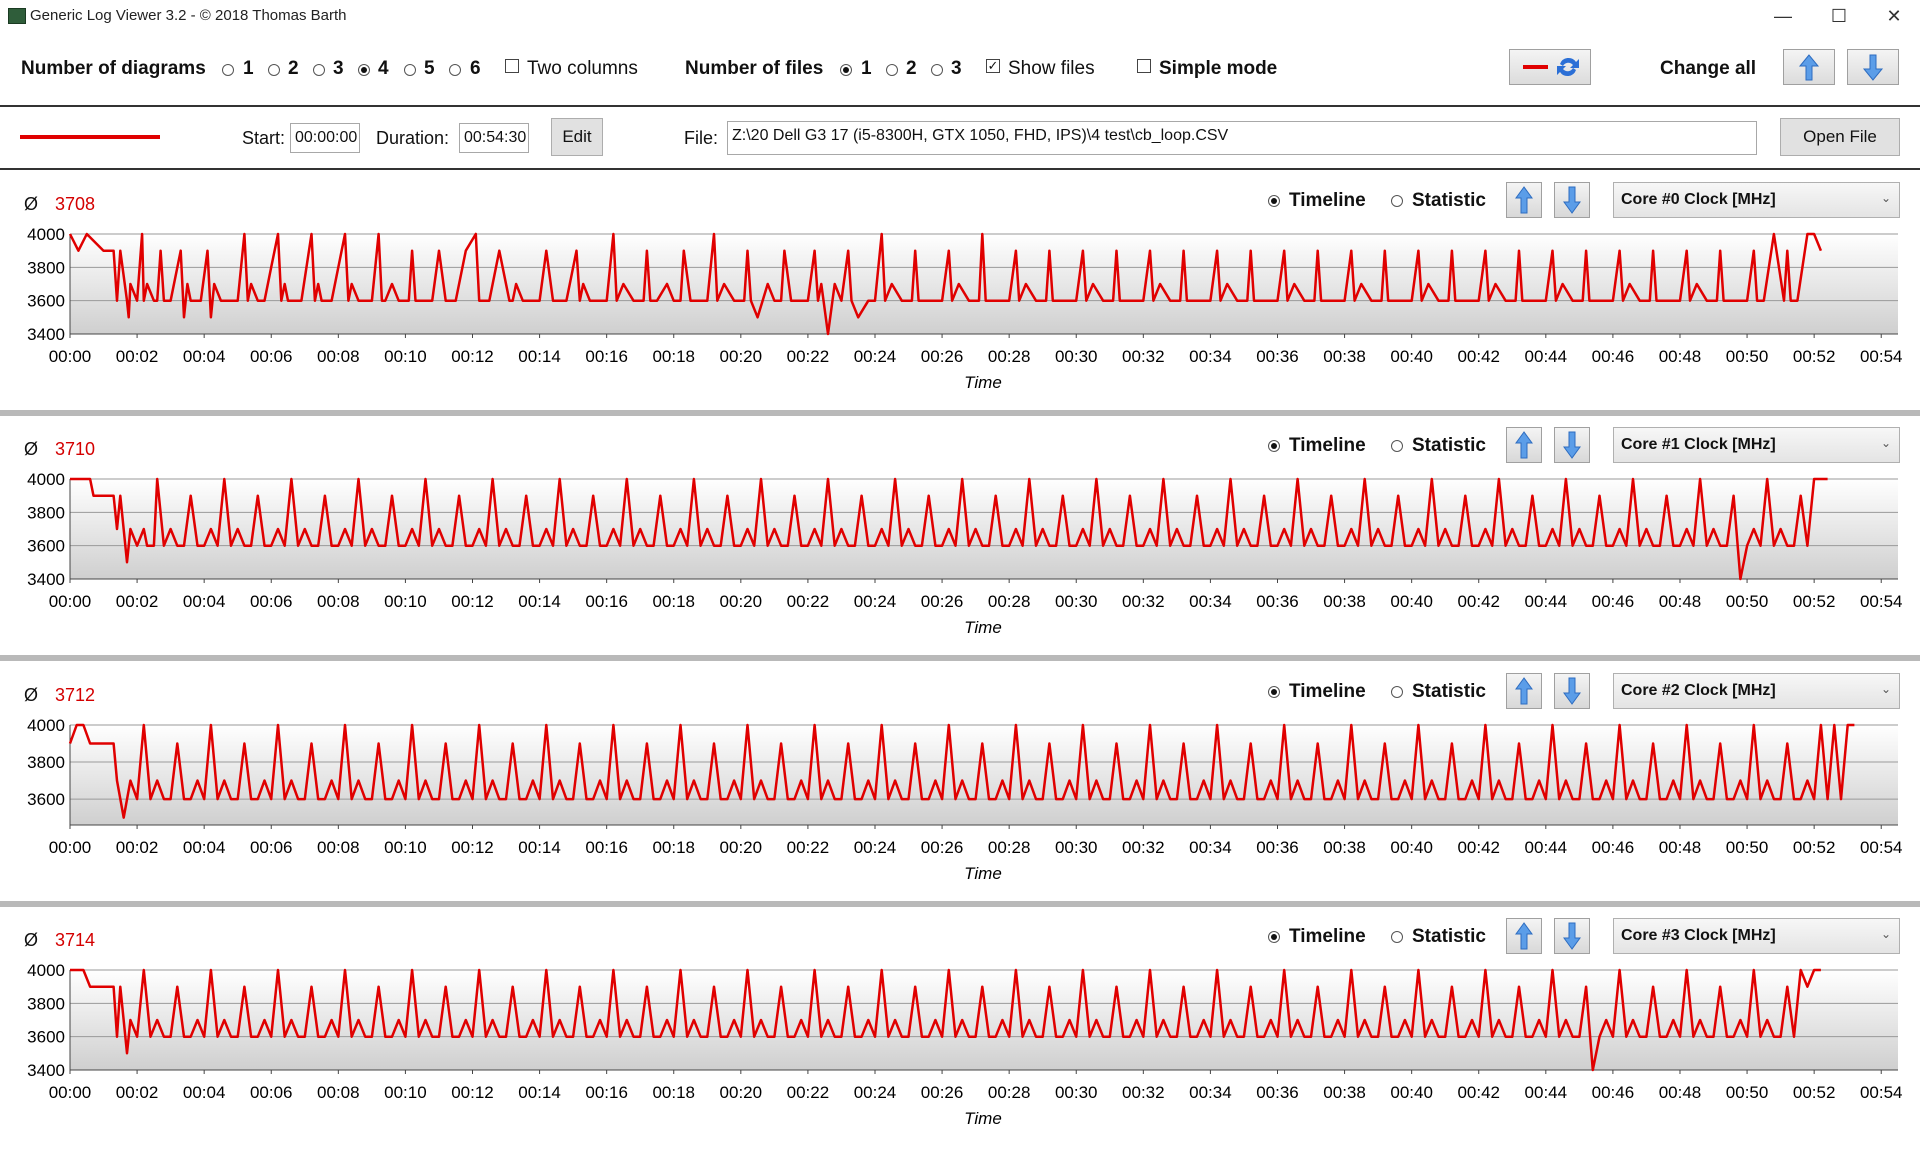  I want to click on show-files-checkbox: ✓, so click(993, 65).